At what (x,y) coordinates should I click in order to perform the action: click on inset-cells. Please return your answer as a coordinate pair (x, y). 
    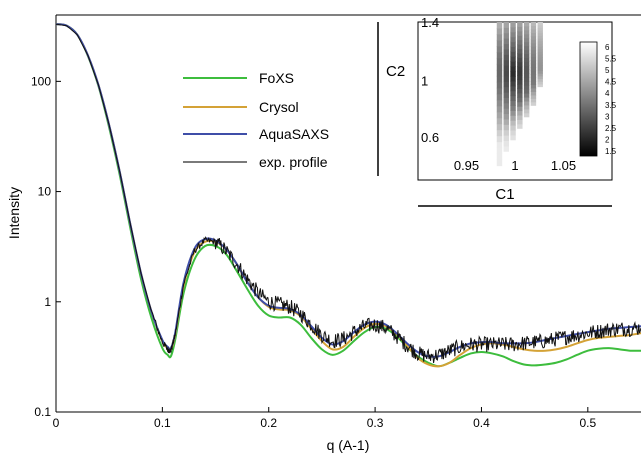
    Looking at the image, I should click on (519, 94).